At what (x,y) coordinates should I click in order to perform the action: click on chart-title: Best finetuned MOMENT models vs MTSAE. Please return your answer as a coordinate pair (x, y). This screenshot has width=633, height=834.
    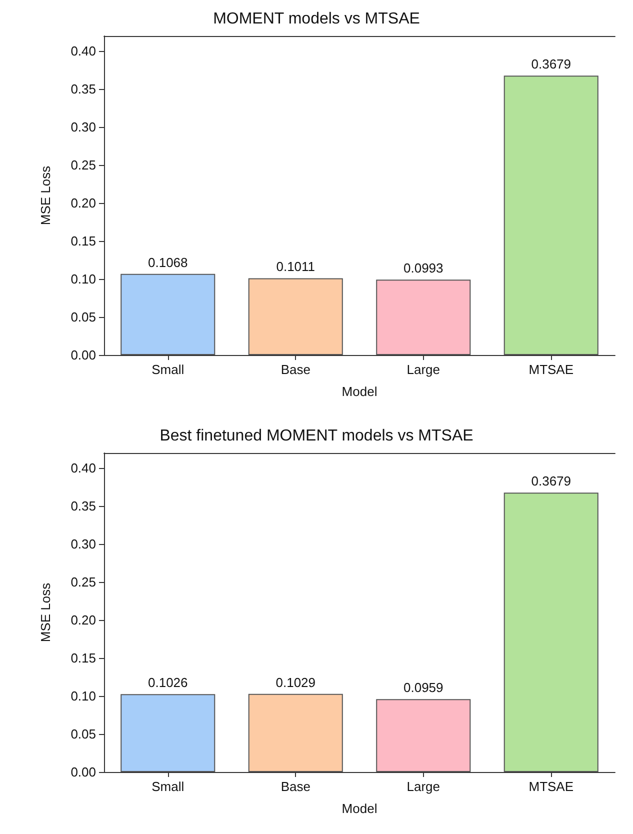
    Looking at the image, I should click on (317, 436).